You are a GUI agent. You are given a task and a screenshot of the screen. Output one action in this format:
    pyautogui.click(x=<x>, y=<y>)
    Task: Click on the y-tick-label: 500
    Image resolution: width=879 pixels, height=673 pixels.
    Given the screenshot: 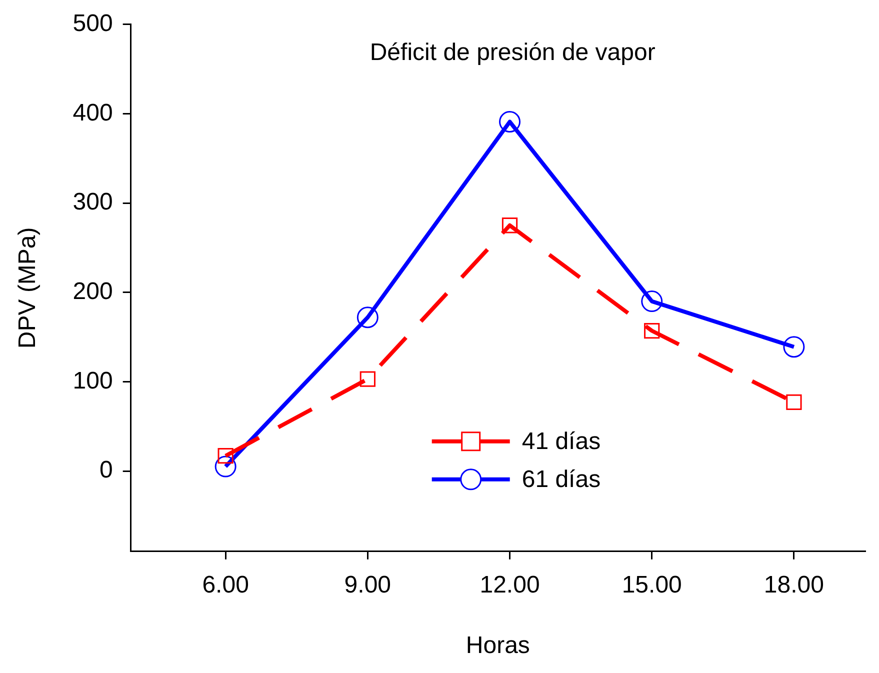 What is the action you would take?
    pyautogui.click(x=92, y=24)
    